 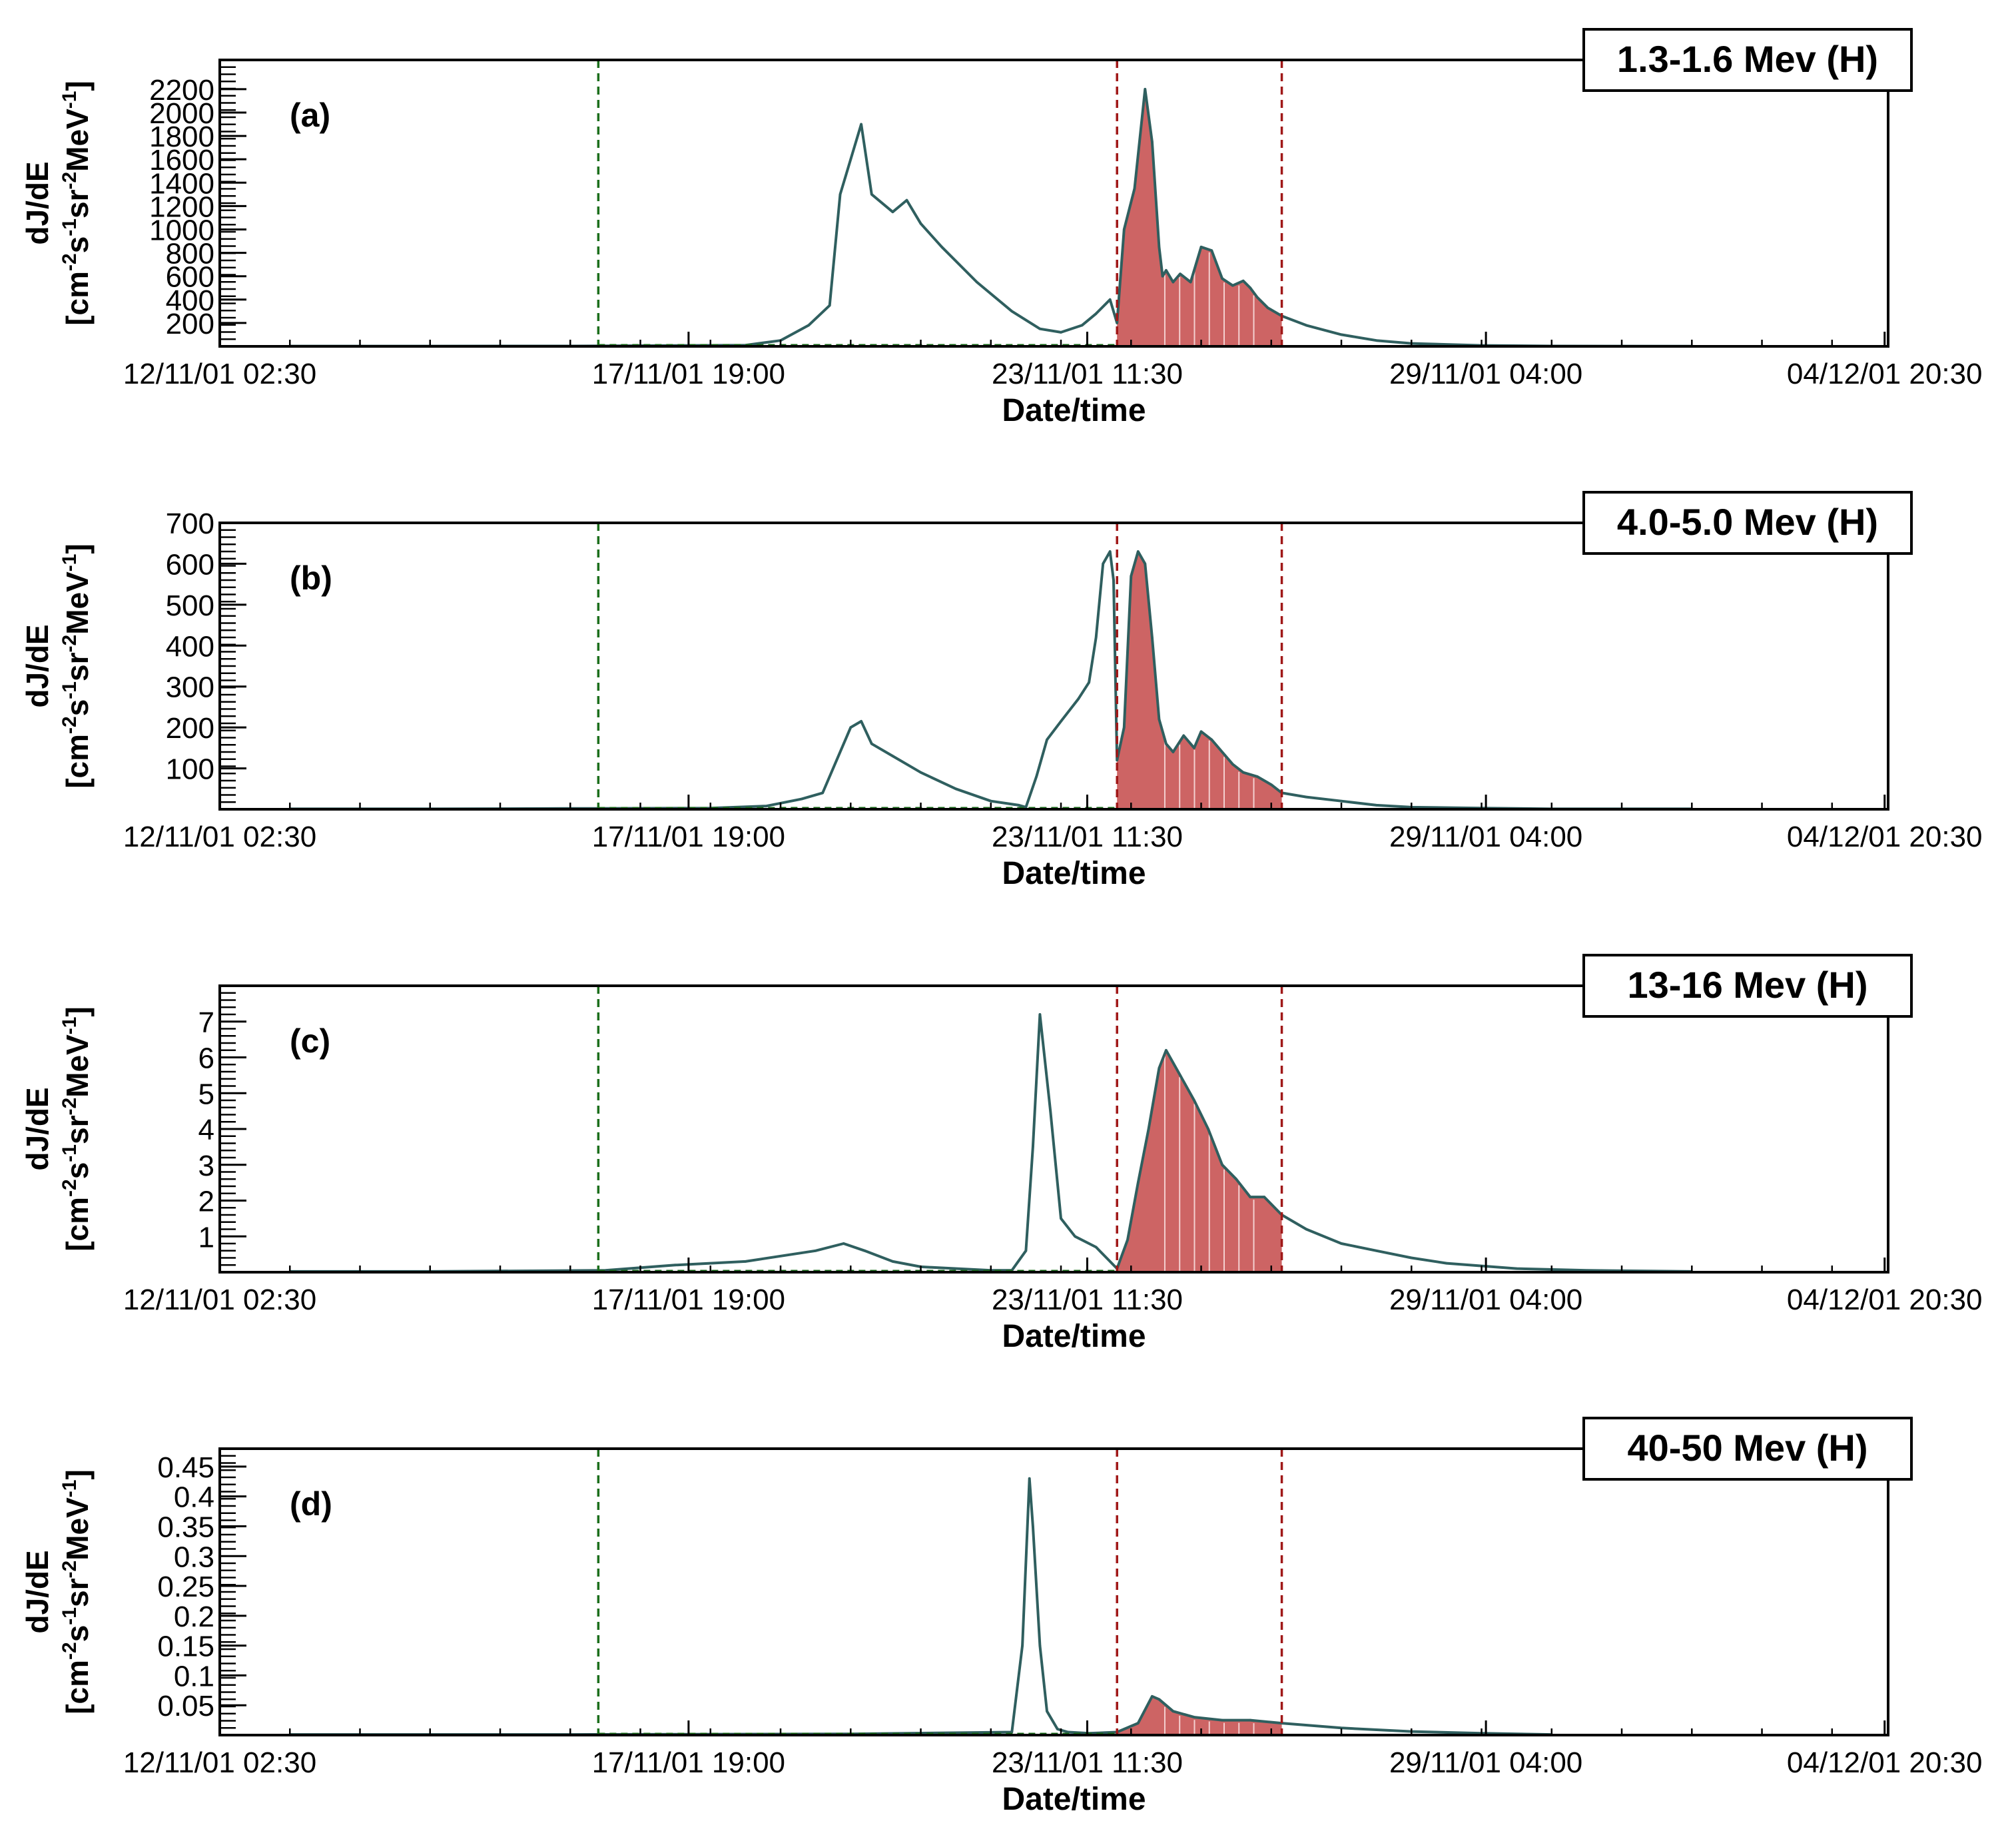 I want to click on y-tick-label: 7, so click(x=206, y=1022).